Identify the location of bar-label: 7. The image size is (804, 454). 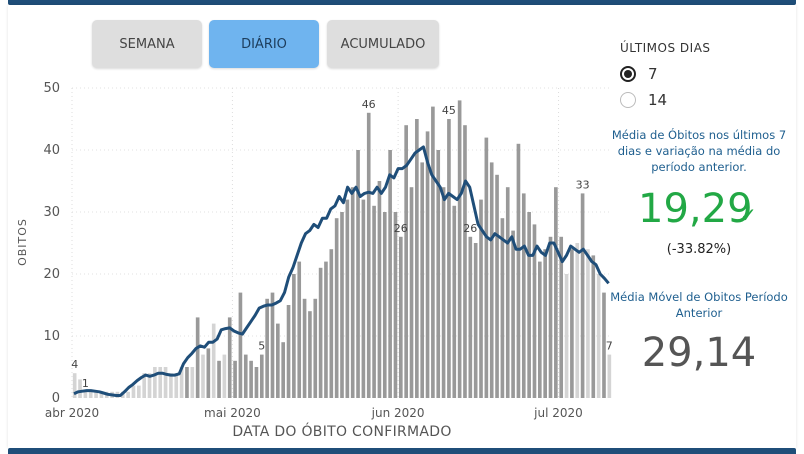
(609, 346).